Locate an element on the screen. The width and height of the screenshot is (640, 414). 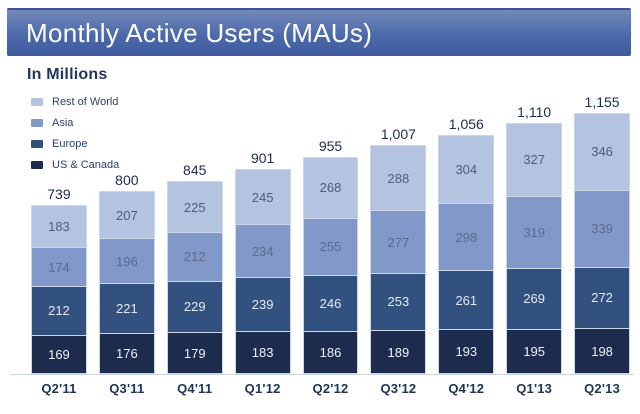
bar-column: 800 207 196 221 176 is located at coordinates (126, 273).